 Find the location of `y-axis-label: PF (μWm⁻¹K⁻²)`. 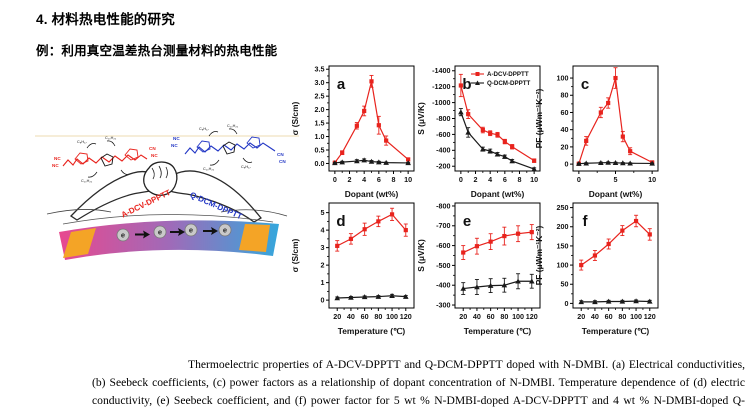

y-axis-label: PF (μWm⁻¹K⁻²) is located at coordinates (539, 119).